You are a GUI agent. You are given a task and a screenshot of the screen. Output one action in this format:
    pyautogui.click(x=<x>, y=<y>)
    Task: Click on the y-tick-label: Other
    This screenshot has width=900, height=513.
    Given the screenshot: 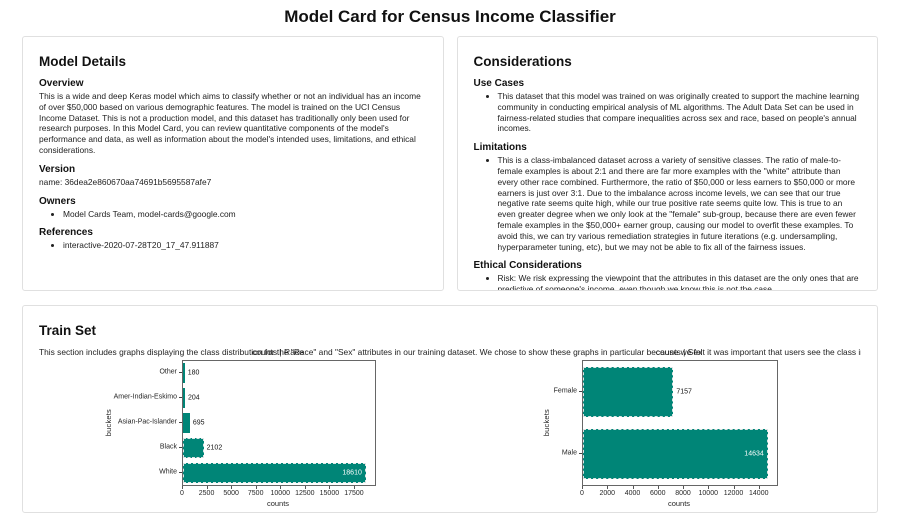 What is the action you would take?
    pyautogui.click(x=168, y=372)
    